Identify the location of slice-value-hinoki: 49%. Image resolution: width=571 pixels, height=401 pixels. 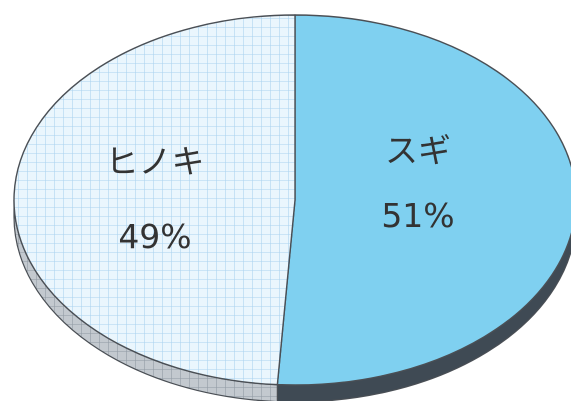
(154, 236).